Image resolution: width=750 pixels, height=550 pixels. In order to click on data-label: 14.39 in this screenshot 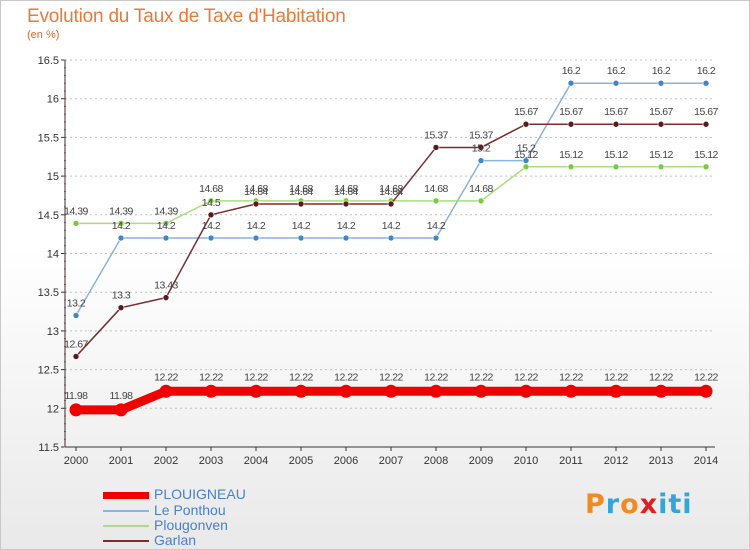, I will do `click(121, 211)`.